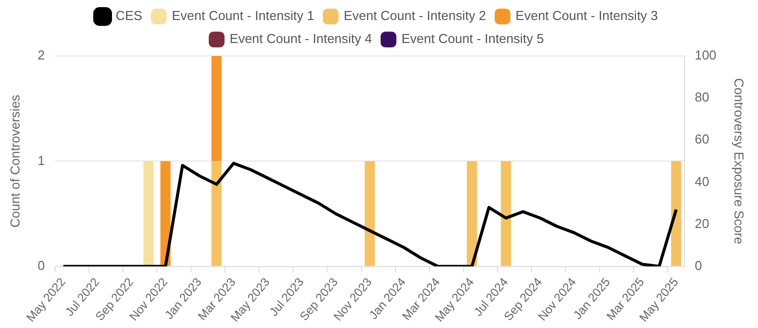 The height and width of the screenshot is (328, 758). What do you see at coordinates (415, 16) in the screenshot?
I see `legend-label: Event Count - Intensity 2` at bounding box center [415, 16].